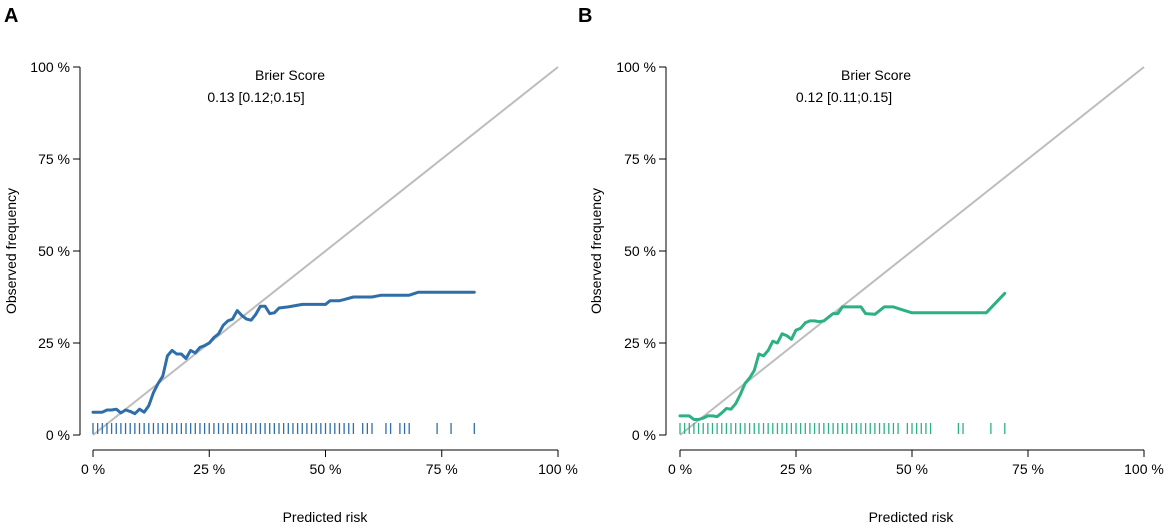 This screenshot has height=530, width=1170. I want to click on brier-score-title: Brier Score, so click(290, 75).